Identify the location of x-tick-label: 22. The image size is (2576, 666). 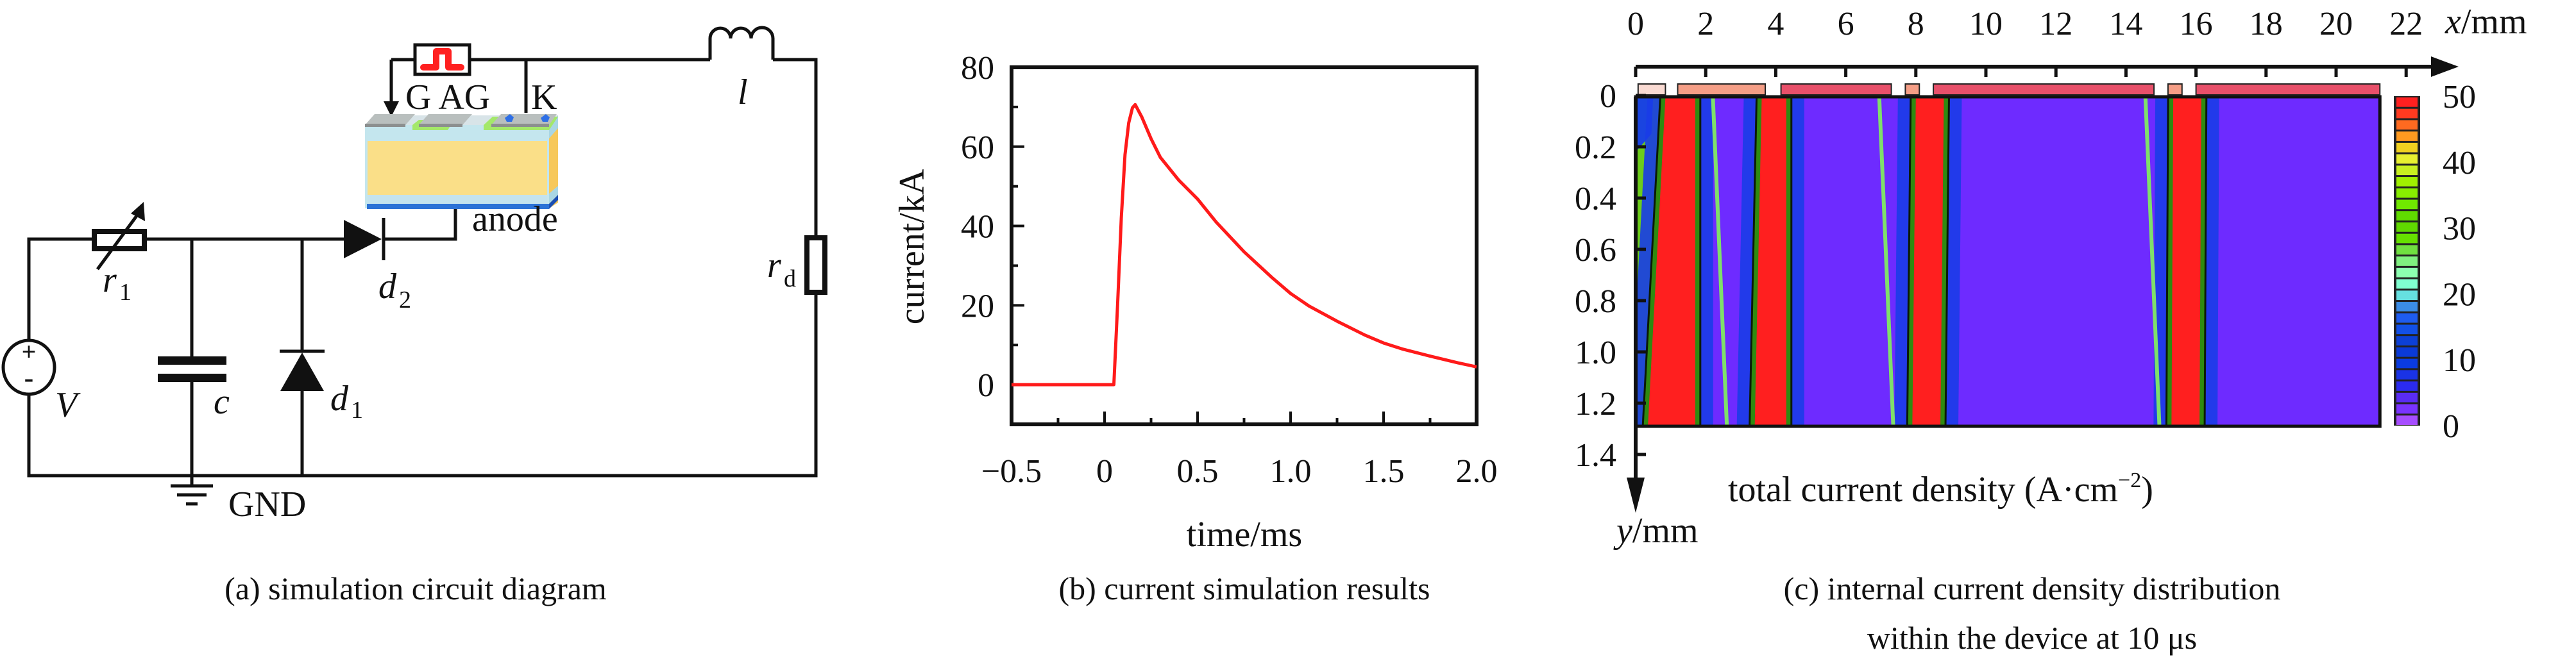
(2406, 24).